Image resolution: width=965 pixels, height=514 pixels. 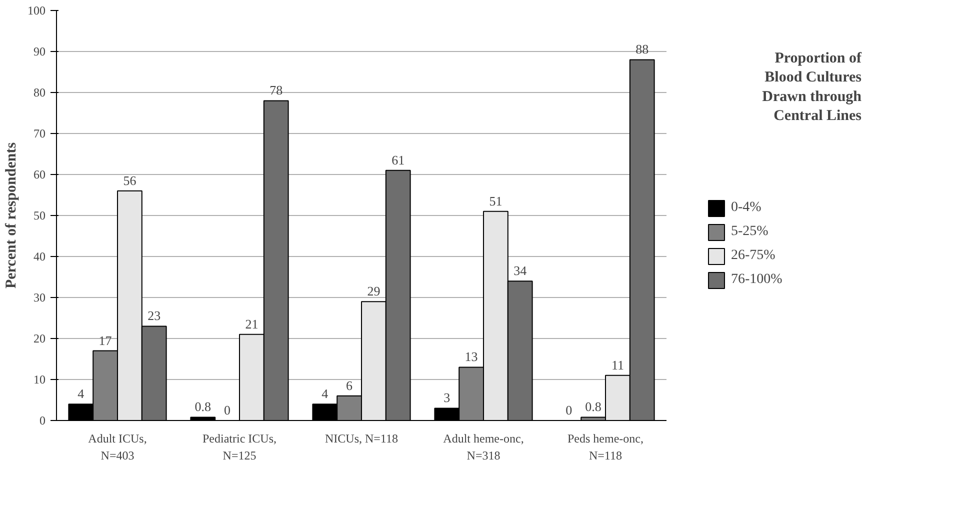 I want to click on data-label: 6, so click(x=350, y=385).